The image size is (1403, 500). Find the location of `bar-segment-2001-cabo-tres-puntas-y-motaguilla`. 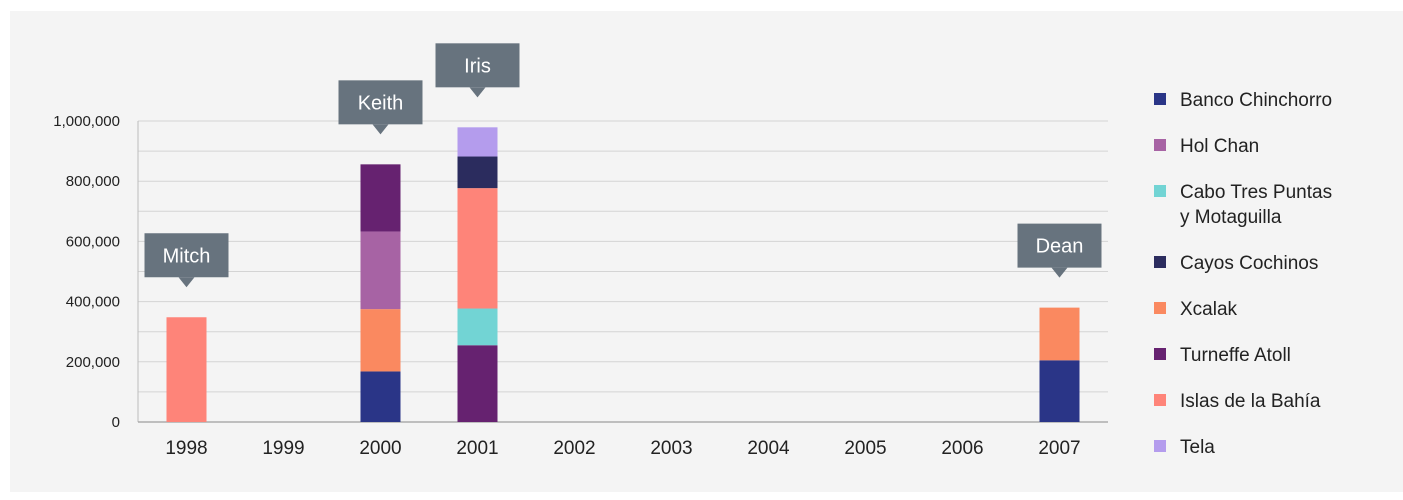

bar-segment-2001-cabo-tres-puntas-y-motaguilla is located at coordinates (477, 327).